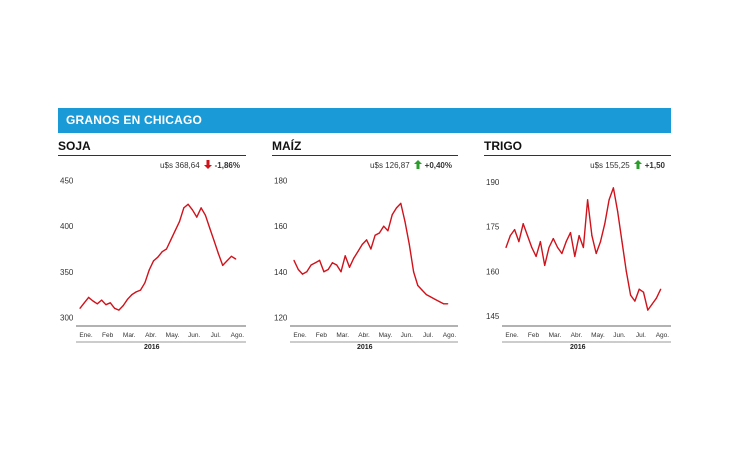  What do you see at coordinates (180, 165) in the screenshot?
I see `price-value: u$s 368,64` at bounding box center [180, 165].